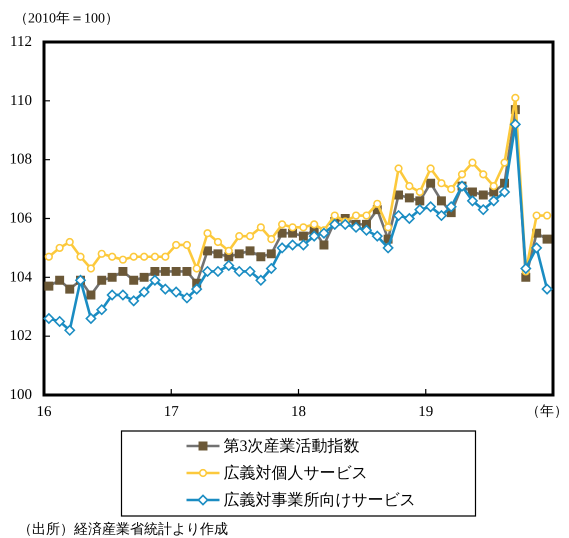 This screenshot has height=538, width=569. What do you see at coordinates (44, 412) in the screenshot?
I see `x-tick-label: 16` at bounding box center [44, 412].